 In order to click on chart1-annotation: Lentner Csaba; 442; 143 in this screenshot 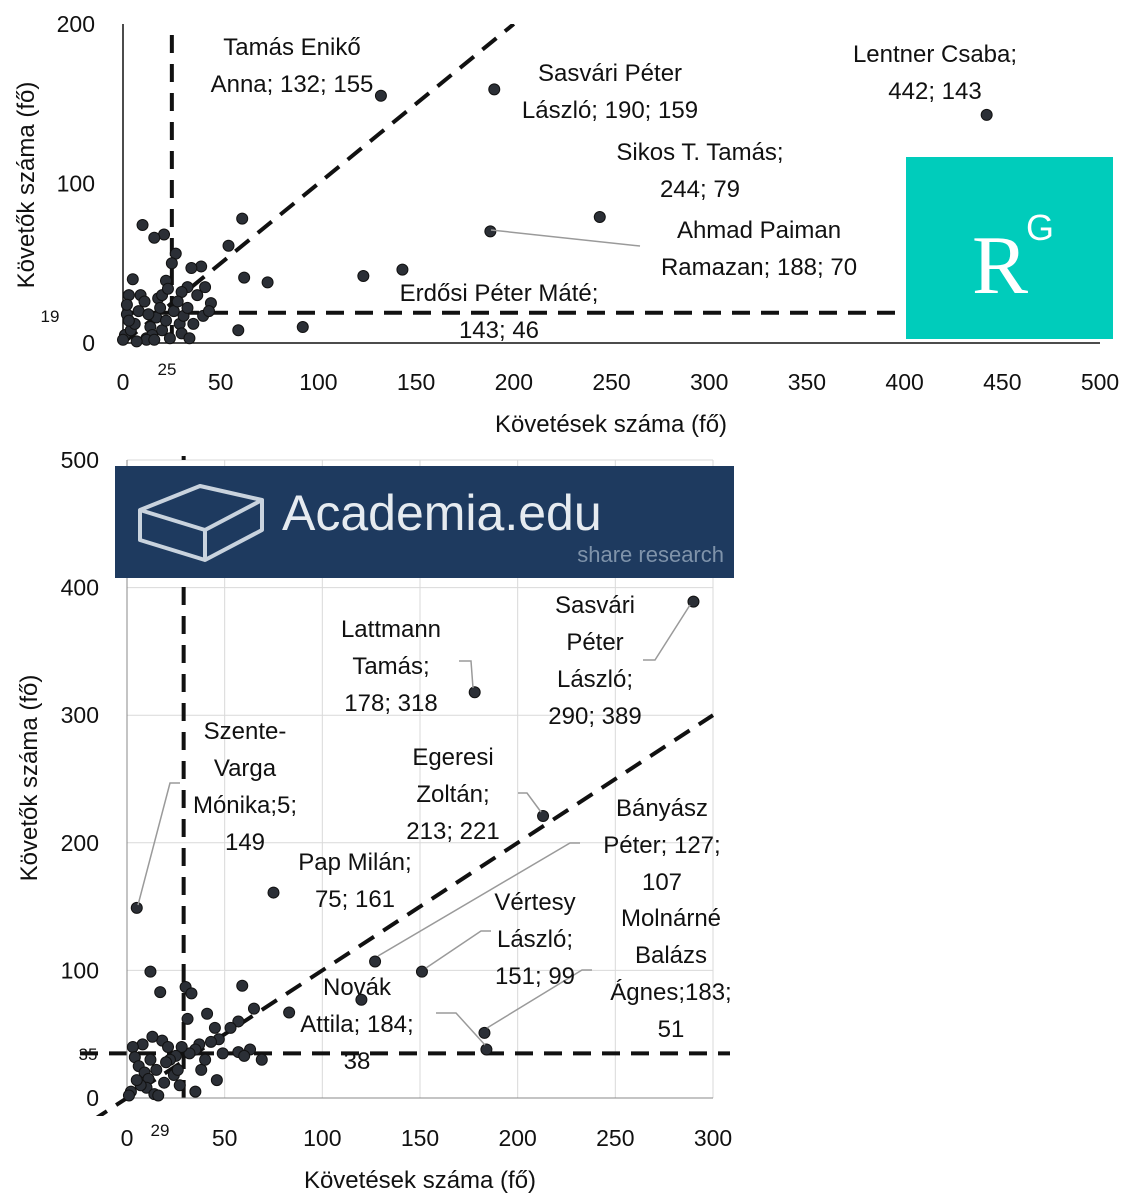, I will do `click(935, 73)`.